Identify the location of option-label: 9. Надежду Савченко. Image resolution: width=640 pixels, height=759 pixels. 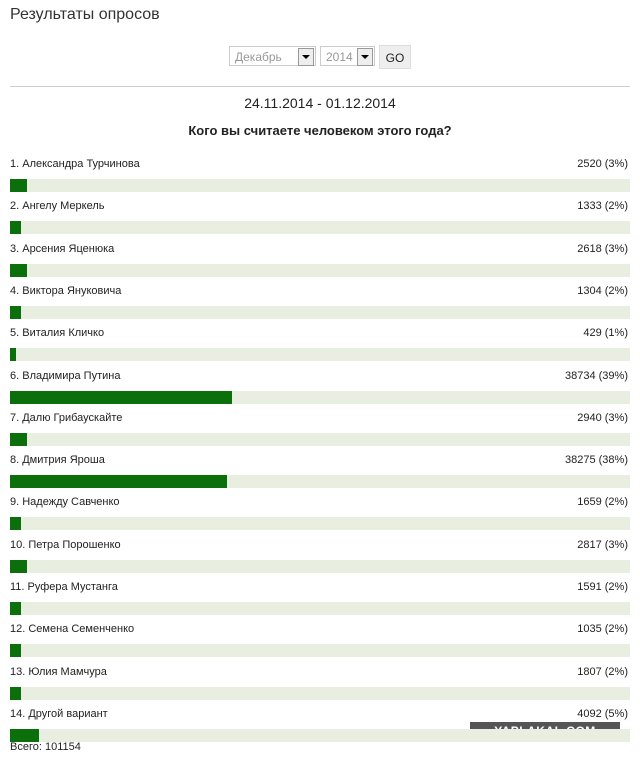
(65, 502).